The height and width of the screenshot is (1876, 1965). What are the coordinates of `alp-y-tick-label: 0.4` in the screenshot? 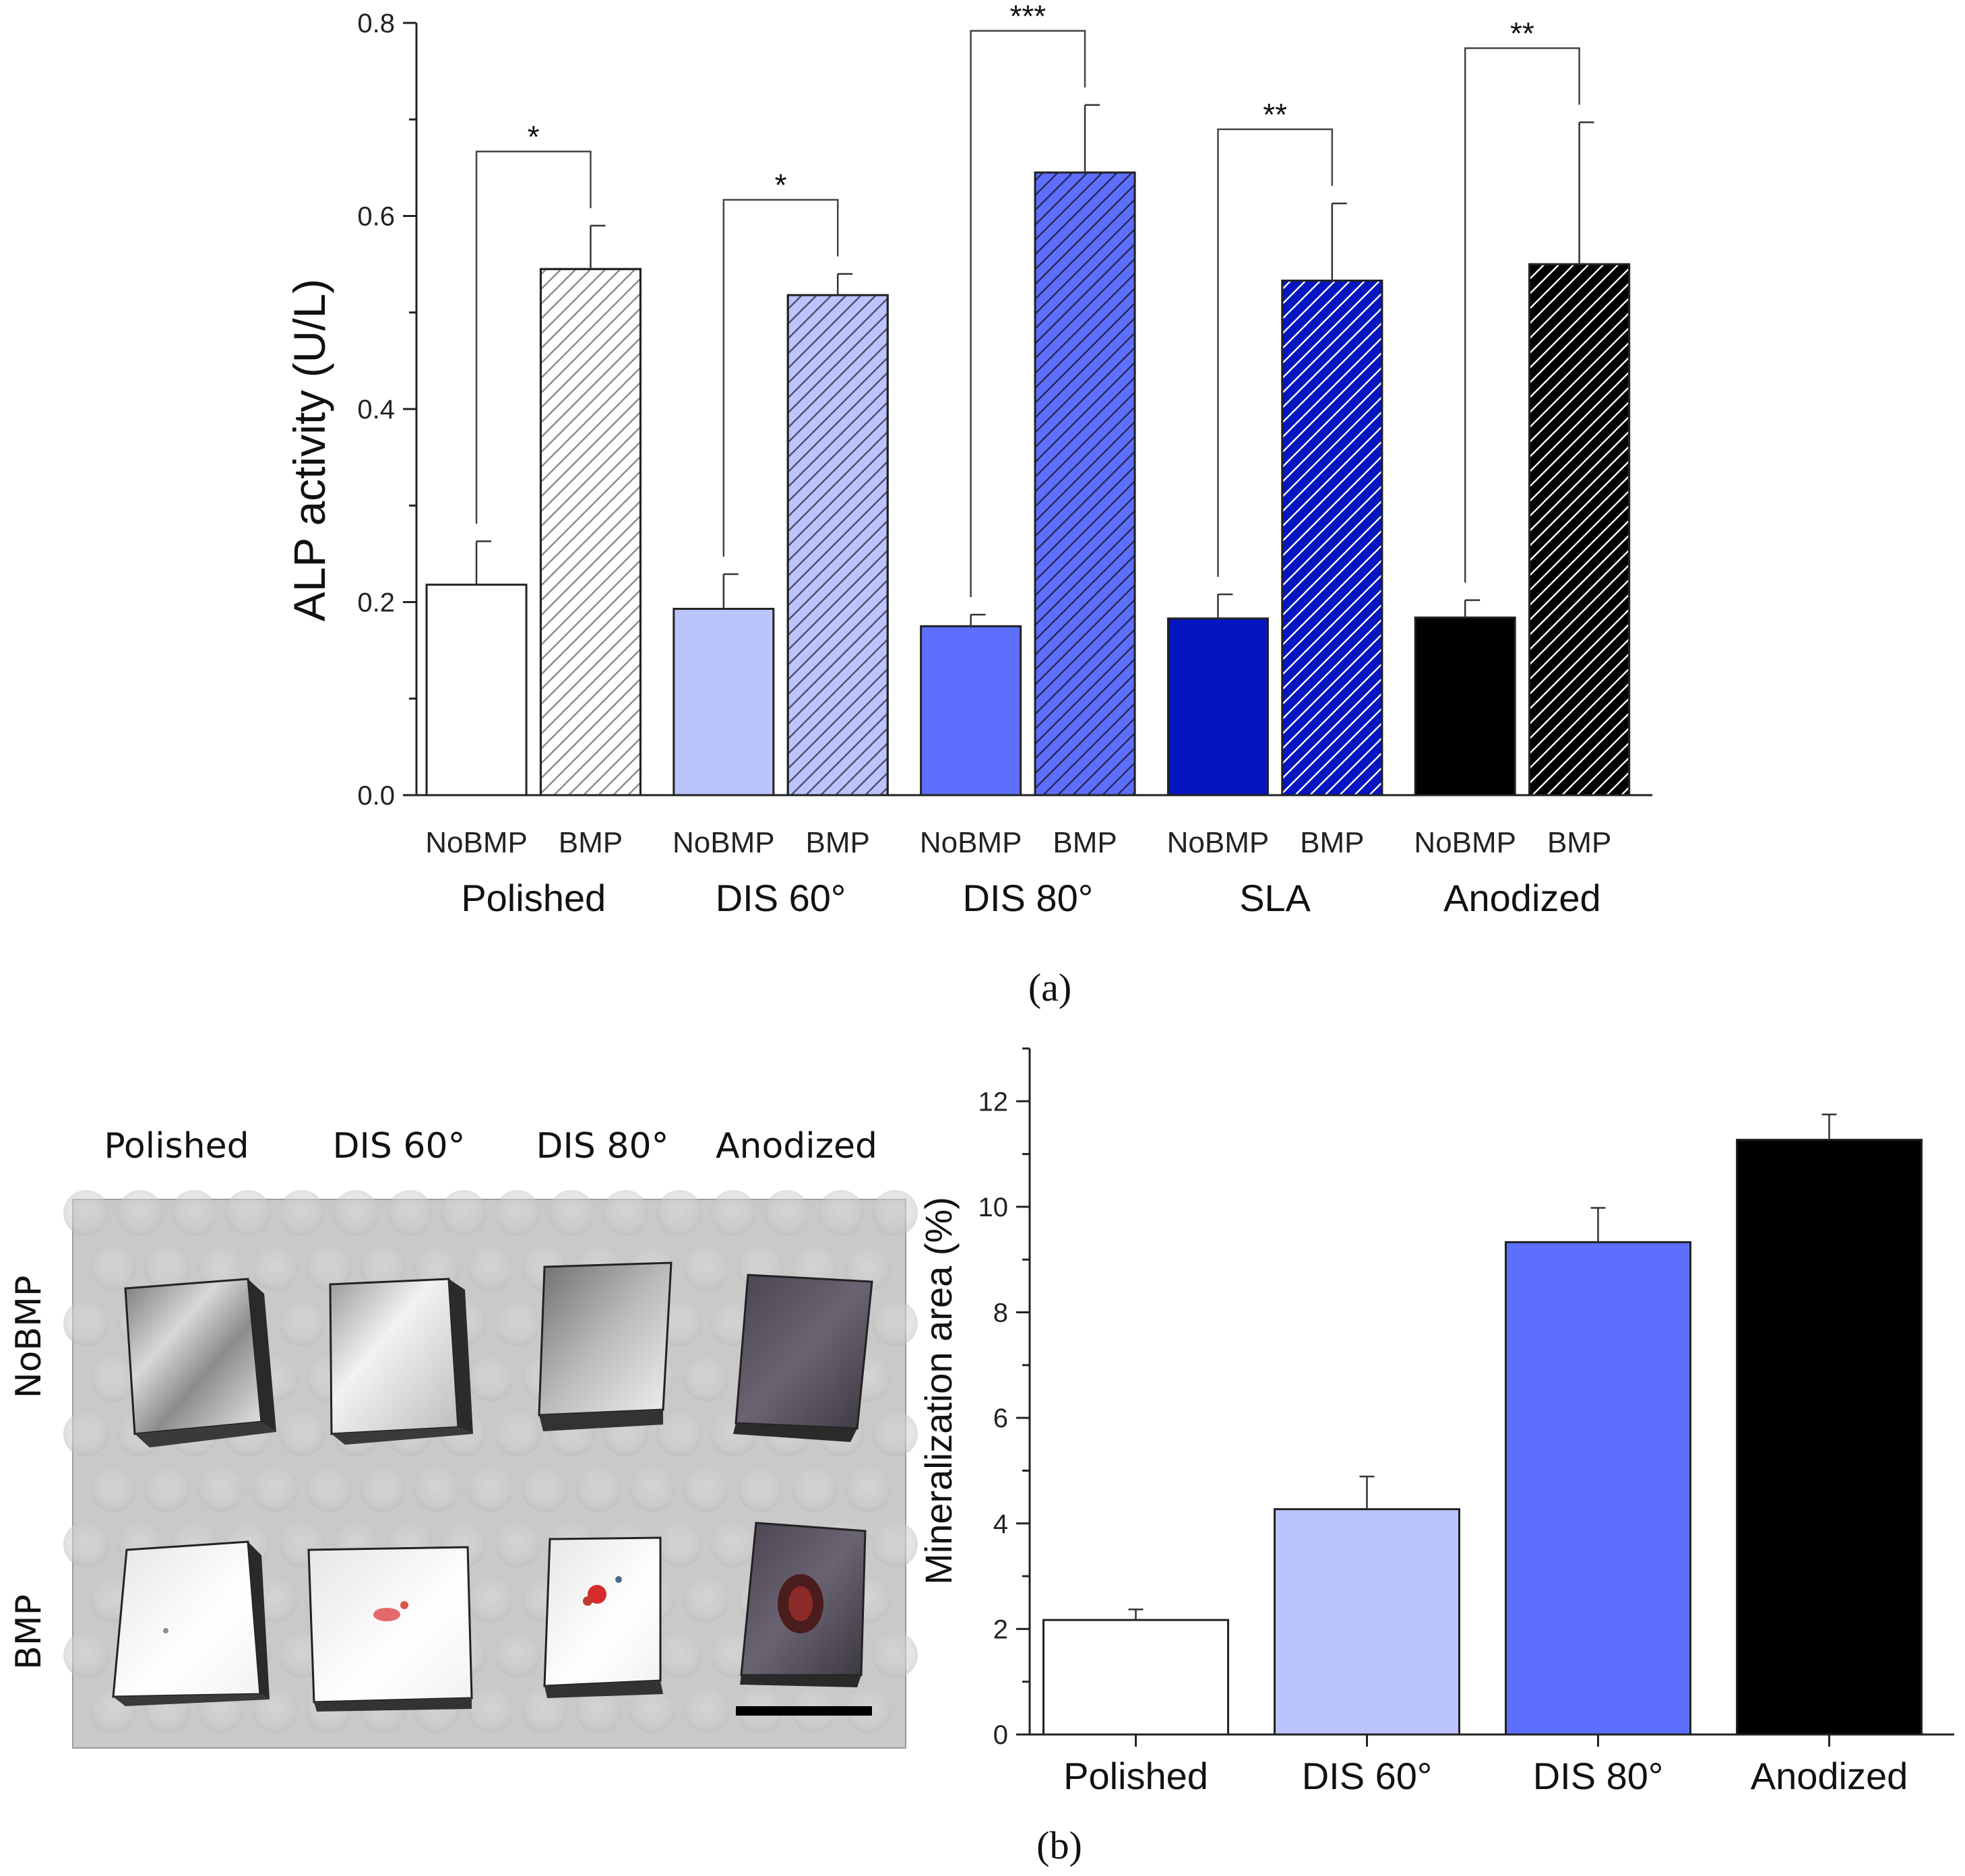 It's located at (376, 410).